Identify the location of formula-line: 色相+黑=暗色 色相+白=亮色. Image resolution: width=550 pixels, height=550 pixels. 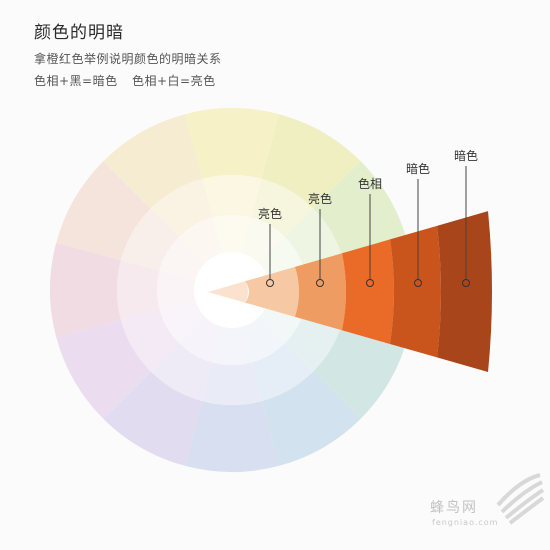
(128, 81).